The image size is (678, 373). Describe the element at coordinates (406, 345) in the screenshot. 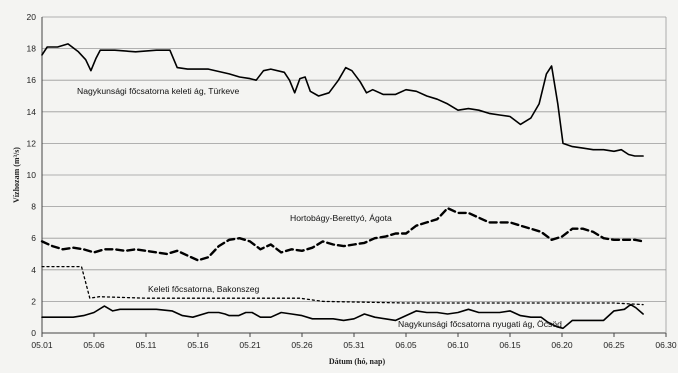

I see `x-tick-label: 06.05` at that location.